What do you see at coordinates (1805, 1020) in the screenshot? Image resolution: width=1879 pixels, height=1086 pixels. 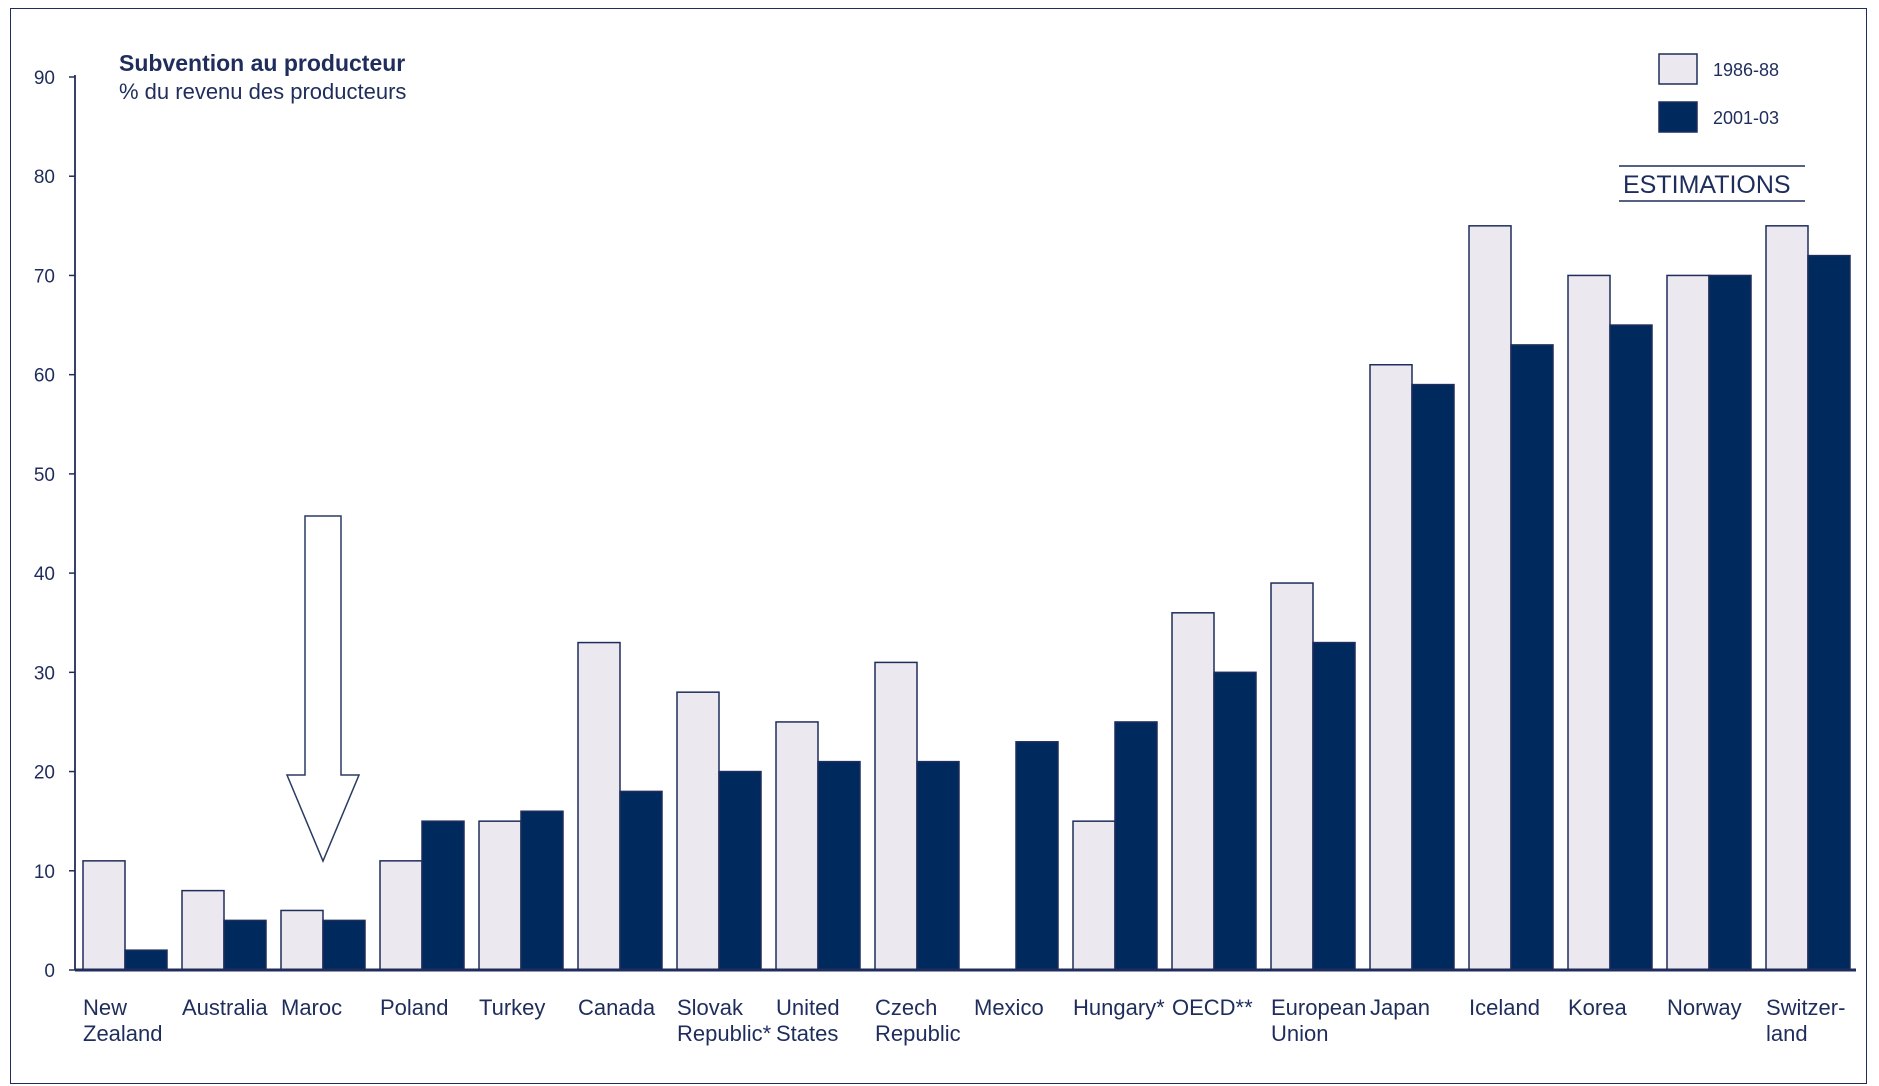 I see `x-tick-label: Switzer-land` at bounding box center [1805, 1020].